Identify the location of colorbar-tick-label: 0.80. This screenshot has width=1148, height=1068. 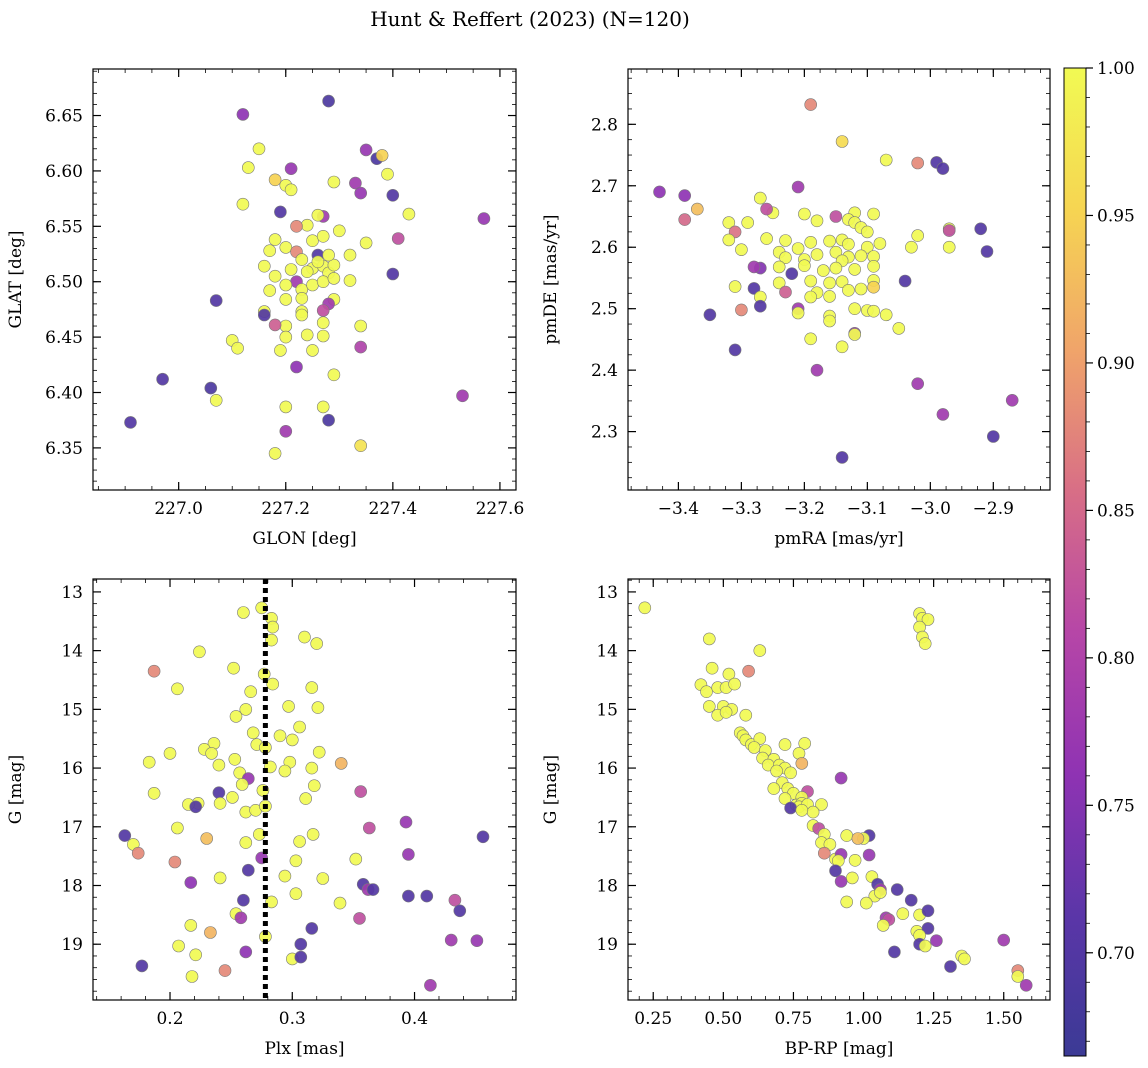
(1116, 659).